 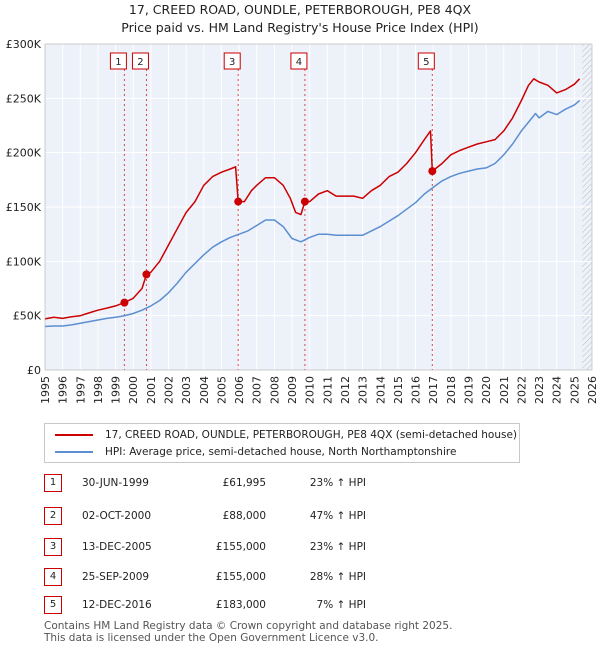 What do you see at coordinates (363, 390) in the screenshot?
I see `x-tick-label: 2013` at bounding box center [363, 390].